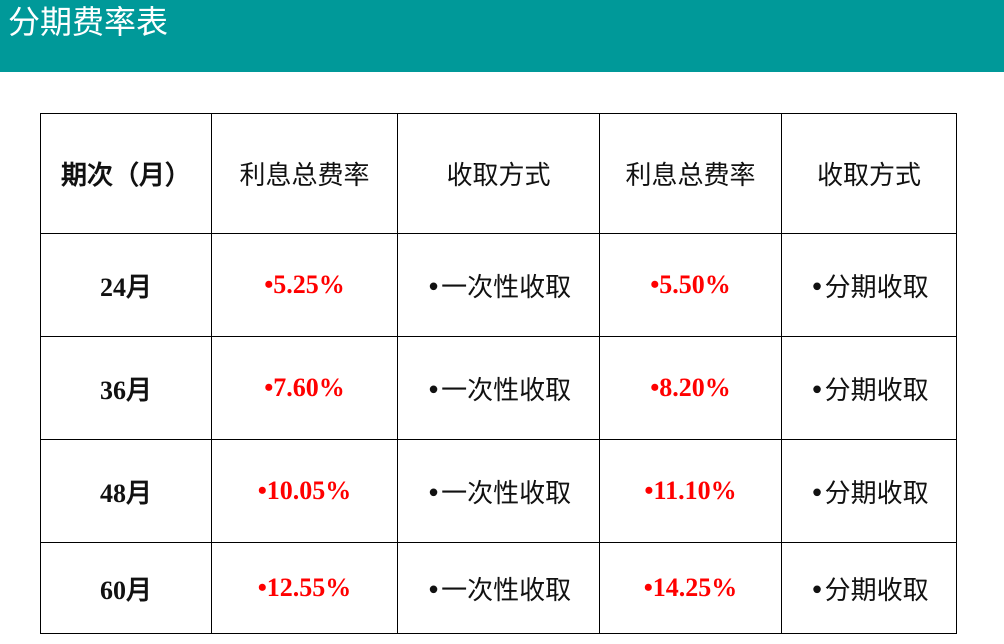 This screenshot has width=1004, height=644. What do you see at coordinates (869, 173) in the screenshot?
I see `header-method-2: 收取方式` at bounding box center [869, 173].